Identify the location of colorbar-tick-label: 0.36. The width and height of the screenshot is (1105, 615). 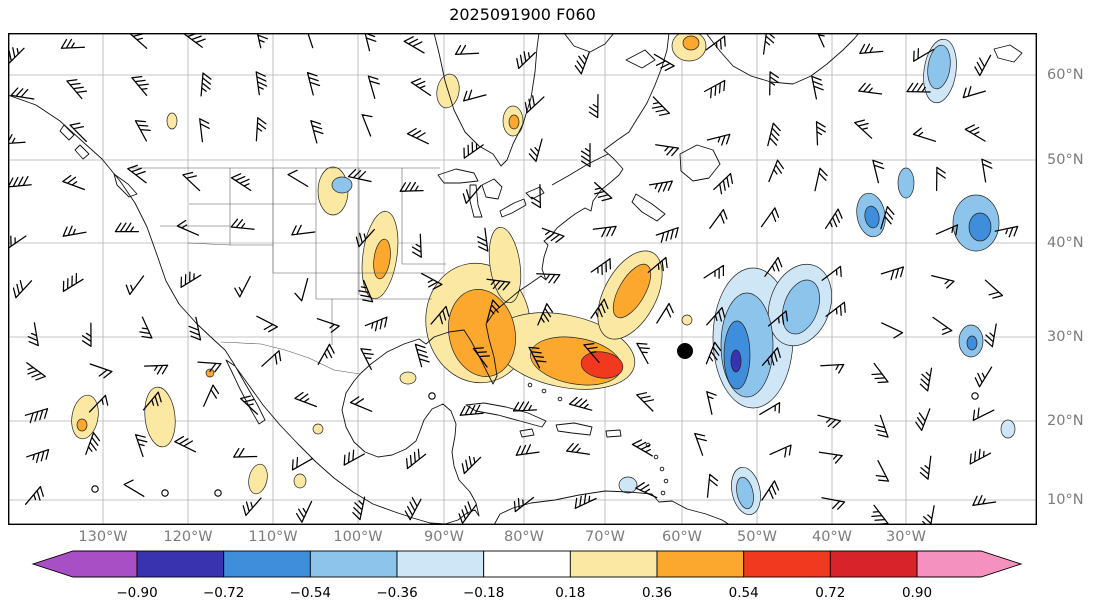
(657, 593).